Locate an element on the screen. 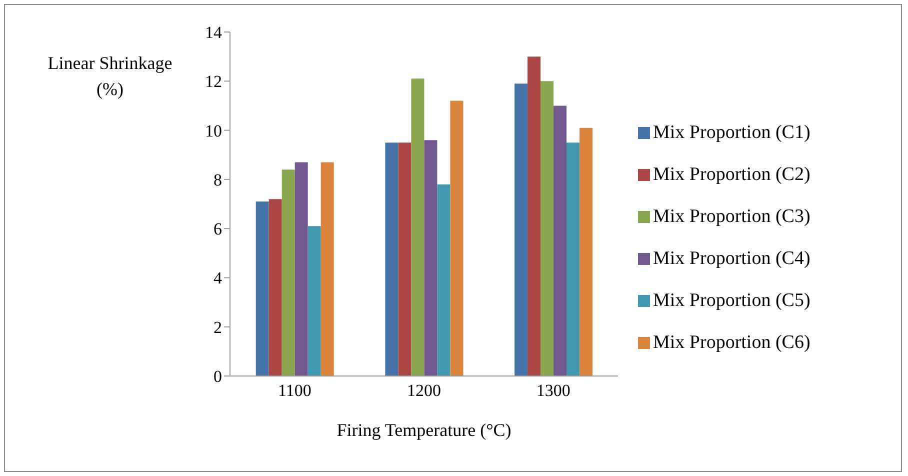 The width and height of the screenshot is (908, 476). y-tick-label: 12 is located at coordinates (213, 82).